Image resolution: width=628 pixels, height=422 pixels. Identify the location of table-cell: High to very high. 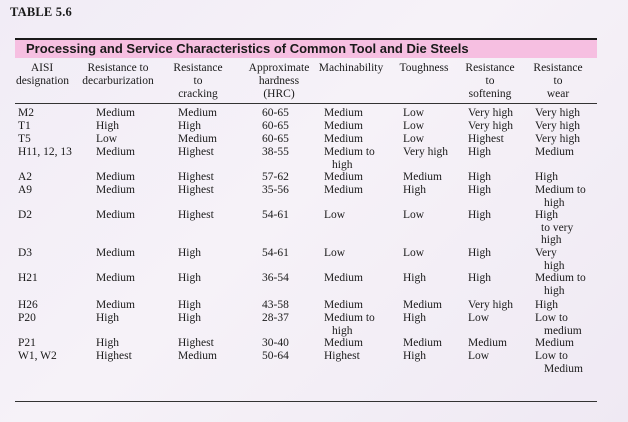
(554, 228).